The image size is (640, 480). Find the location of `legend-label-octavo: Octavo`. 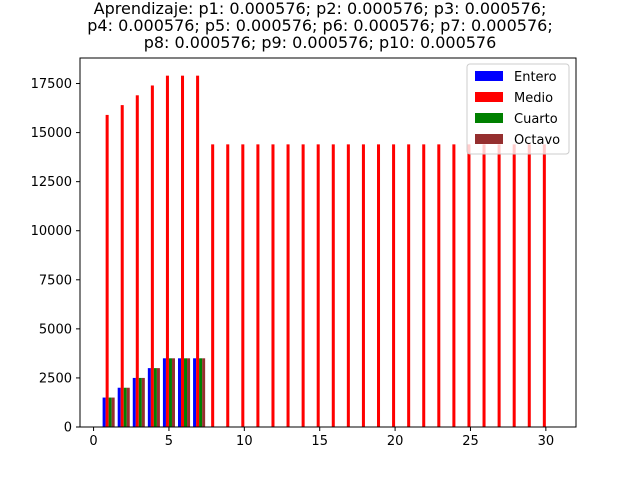

legend-label-octavo: Octavo is located at coordinates (537, 140).